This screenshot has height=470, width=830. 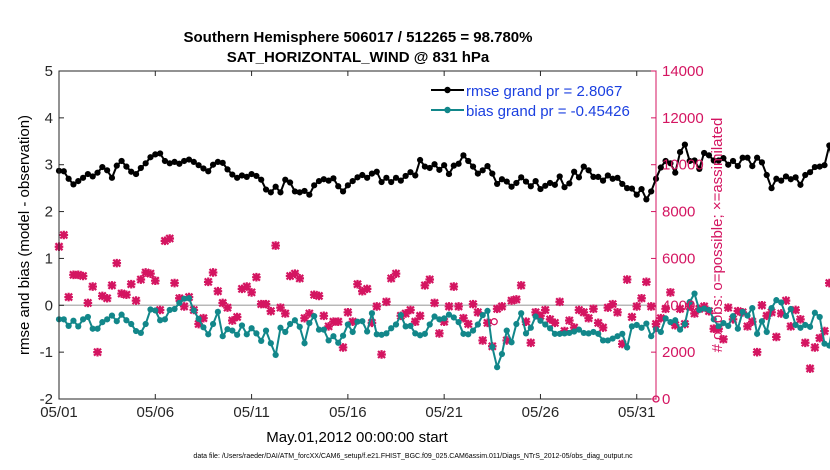 What do you see at coordinates (677, 235) in the screenshot?
I see `y-axis-right: 0 2000 4000 6000 8000 10000 12000 14000` at bounding box center [677, 235].